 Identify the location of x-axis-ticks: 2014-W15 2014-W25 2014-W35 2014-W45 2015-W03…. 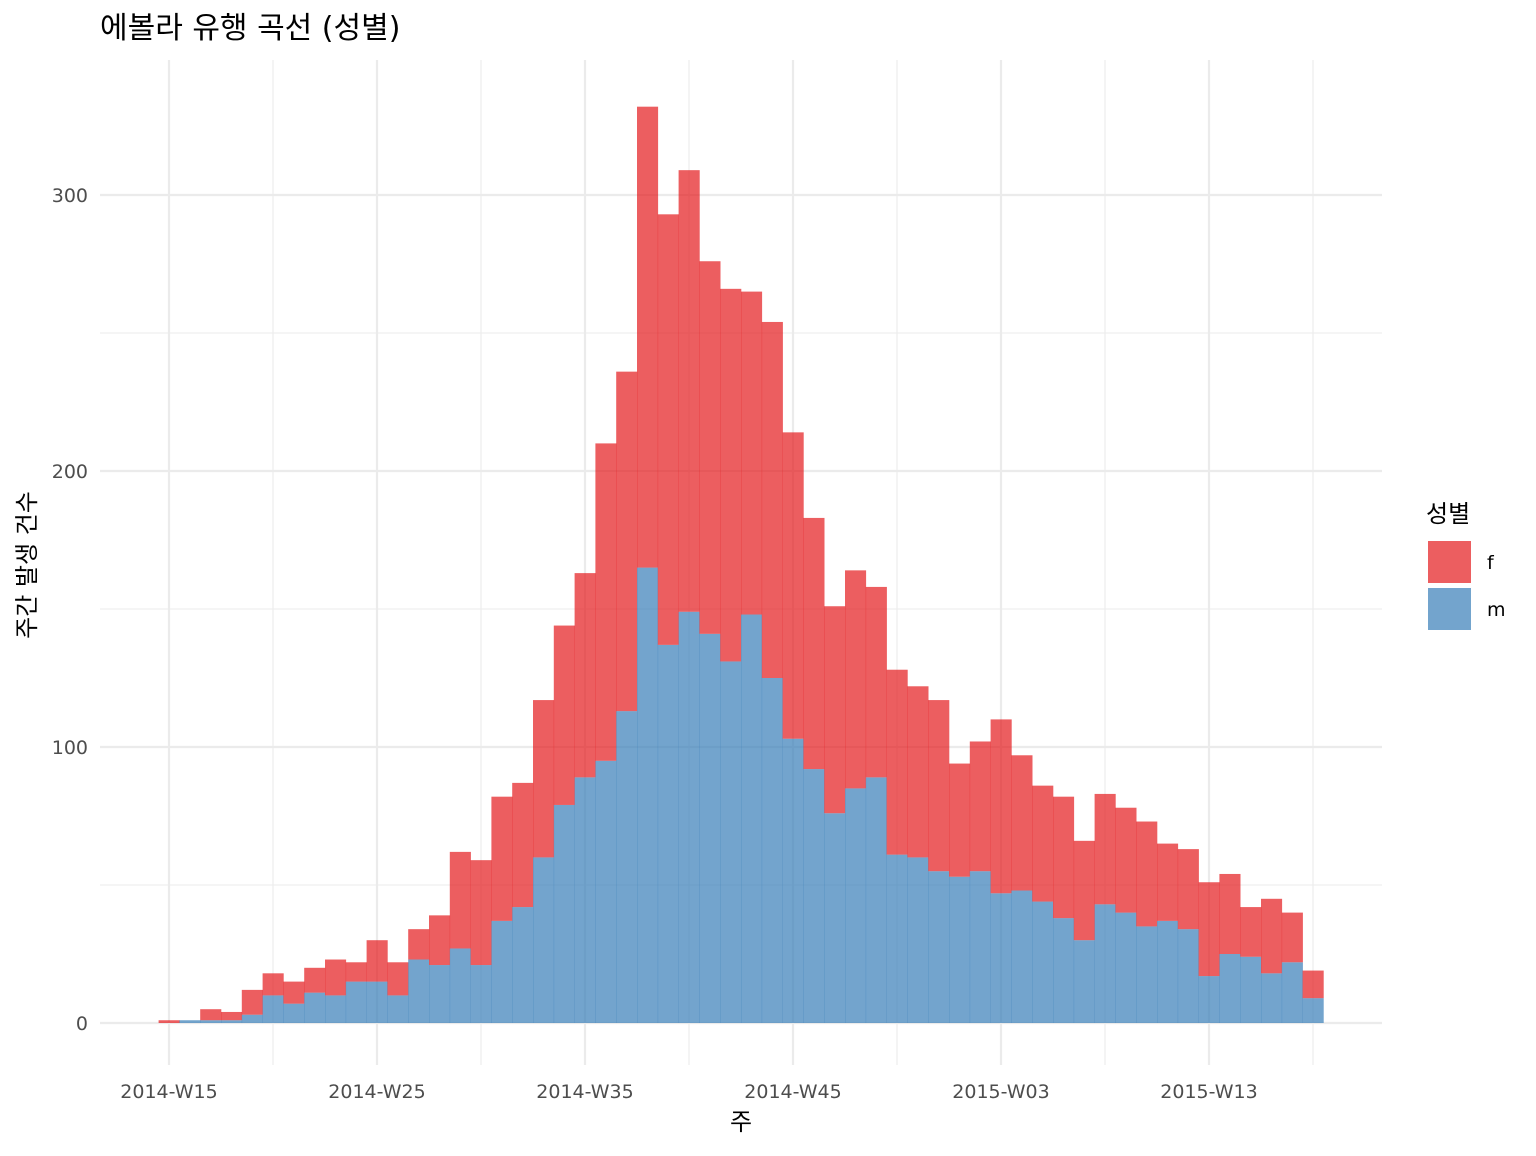
(688, 1092).